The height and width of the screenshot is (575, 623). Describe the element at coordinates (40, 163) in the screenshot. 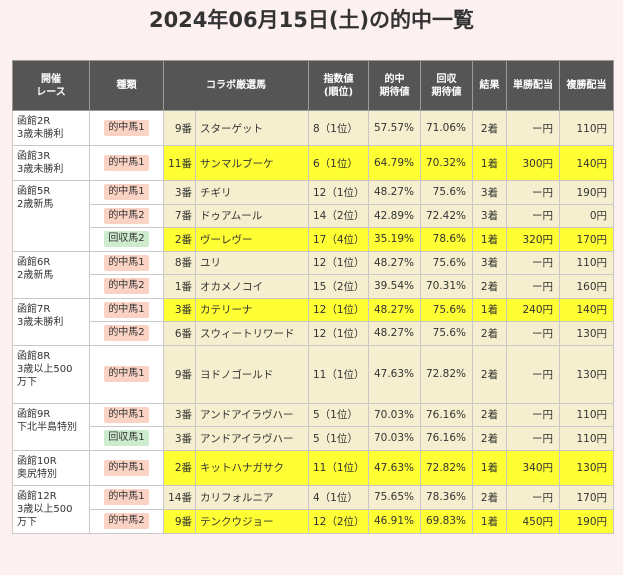

I see `race-label: 函館3R 3歳未勝利` at that location.